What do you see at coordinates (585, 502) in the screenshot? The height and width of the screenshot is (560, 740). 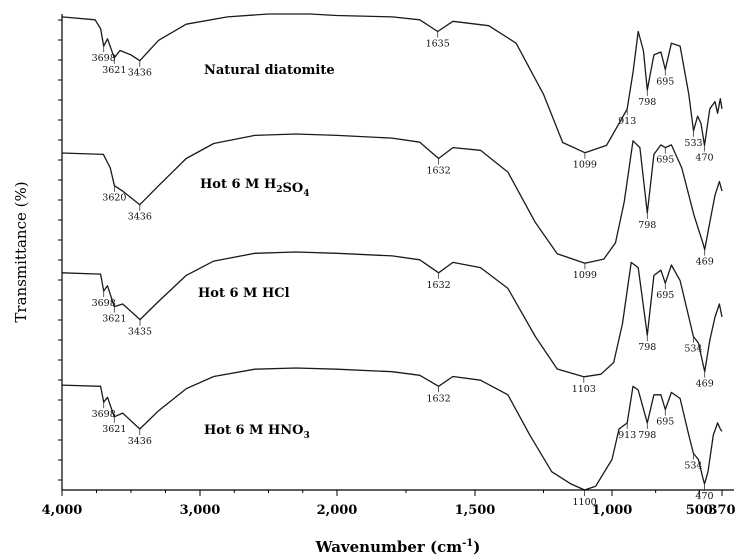 I see `peak-label: 1100` at bounding box center [585, 502].